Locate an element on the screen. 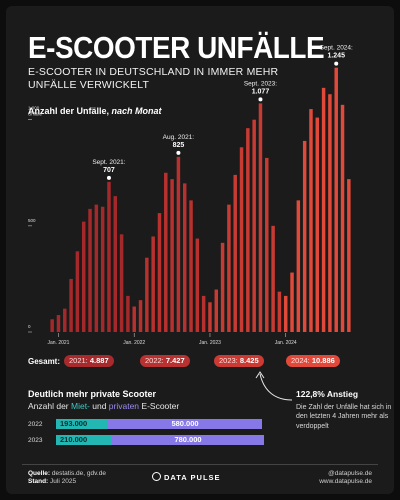  scooter-row-year: 2023 is located at coordinates (35, 440).